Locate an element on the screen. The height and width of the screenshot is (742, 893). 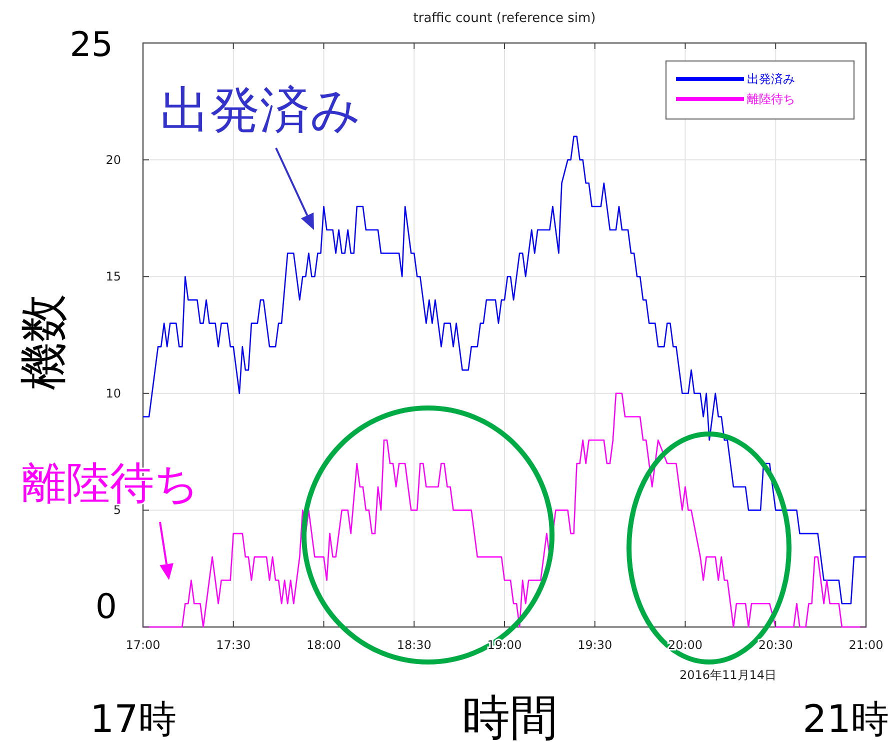
annotation: 出発済み is located at coordinates (260, 110).